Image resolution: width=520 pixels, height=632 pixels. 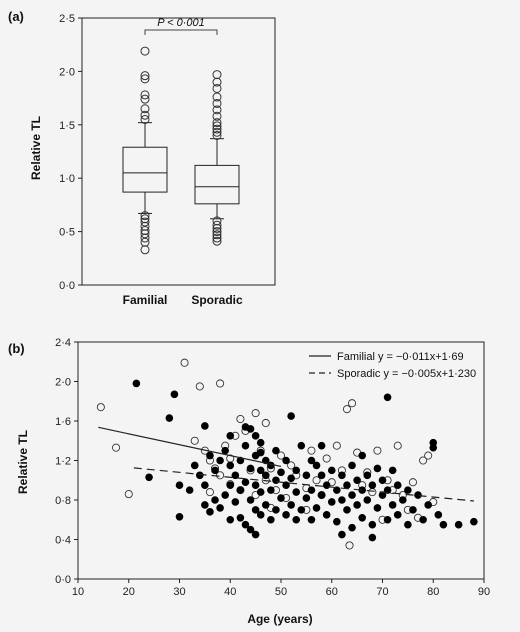 What do you see at coordinates (332, 592) in the screenshot?
I see `x-tick-label: 60` at bounding box center [332, 592].